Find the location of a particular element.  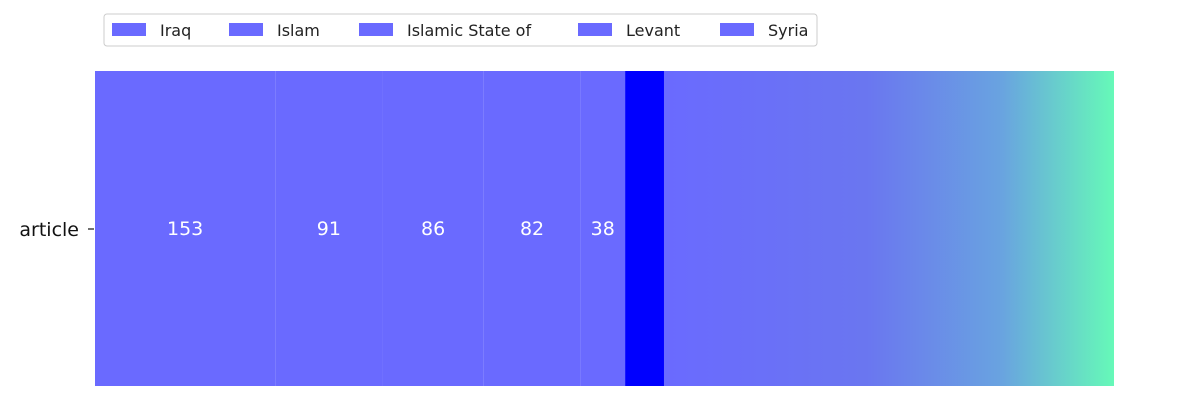

bar-segment-levant is located at coordinates (532, 228).